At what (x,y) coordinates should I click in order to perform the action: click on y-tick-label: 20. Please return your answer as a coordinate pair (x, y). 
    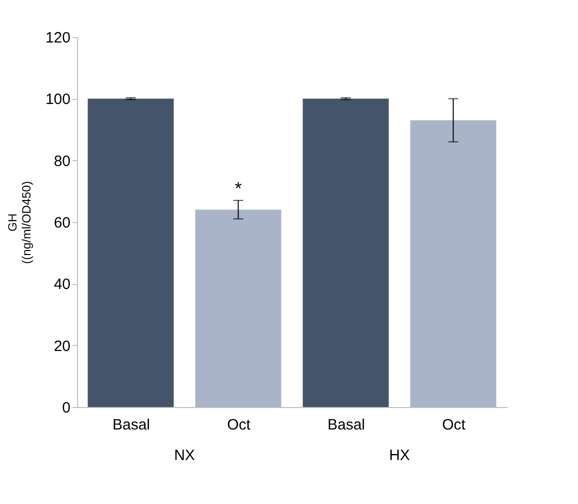
    Looking at the image, I should click on (62, 346).